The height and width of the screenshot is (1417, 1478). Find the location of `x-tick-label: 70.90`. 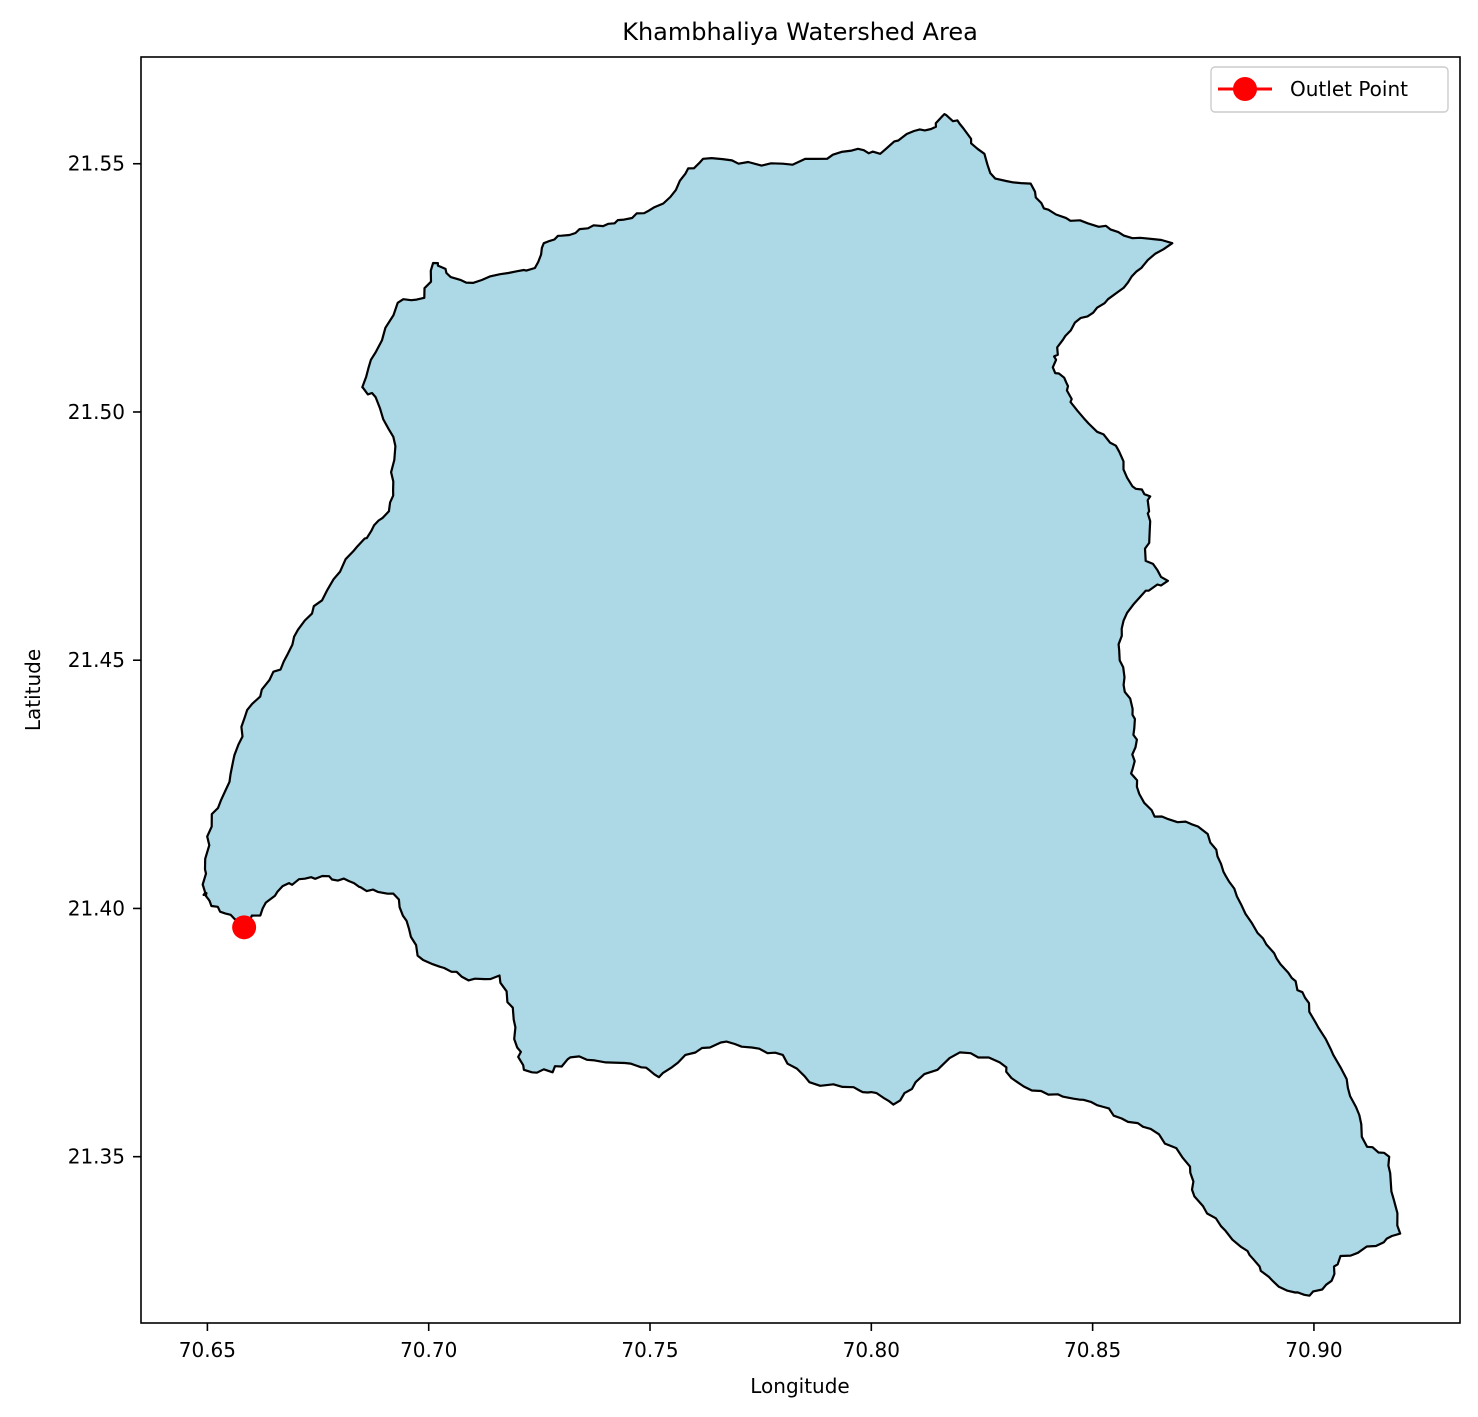

x-tick-label: 70.90 is located at coordinates (1313, 1350).